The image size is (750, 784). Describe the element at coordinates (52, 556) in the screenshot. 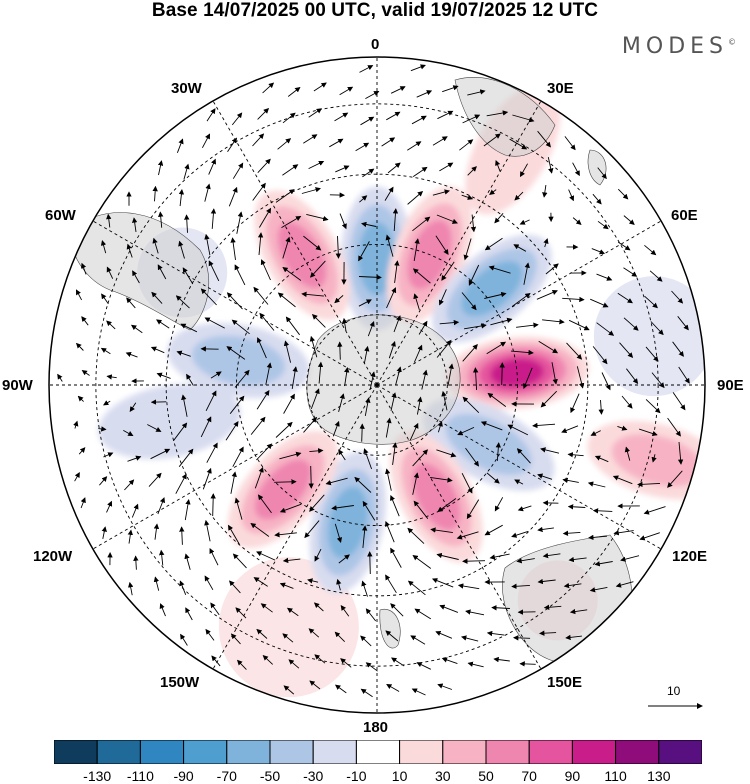

I see `lon-label-120w: 120W` at that location.